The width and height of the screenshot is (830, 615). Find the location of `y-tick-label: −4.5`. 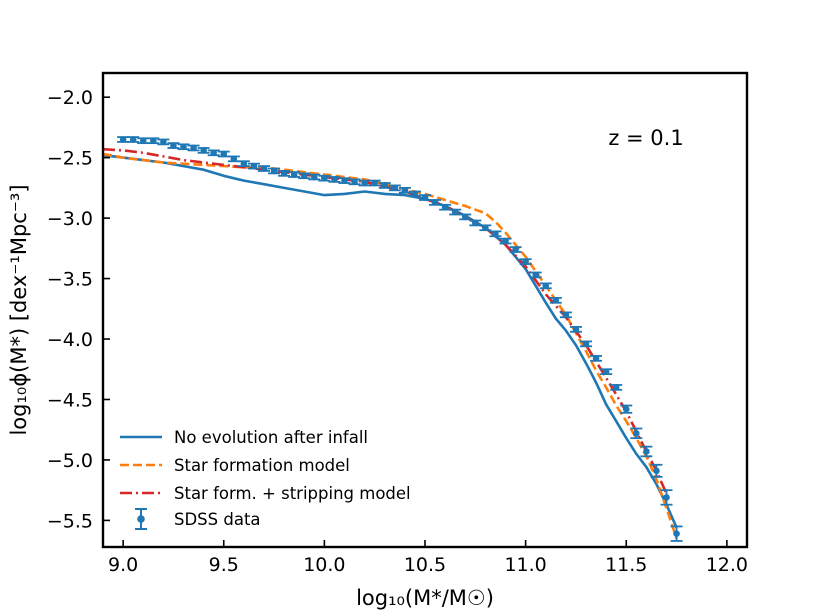

y-tick-label: −4.5 is located at coordinates (70, 400).